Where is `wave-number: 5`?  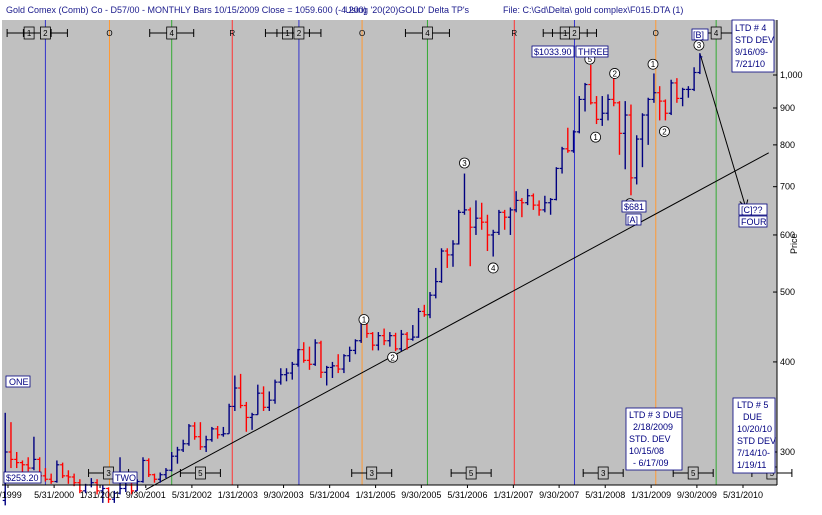 wave-number: 5 is located at coordinates (590, 59).